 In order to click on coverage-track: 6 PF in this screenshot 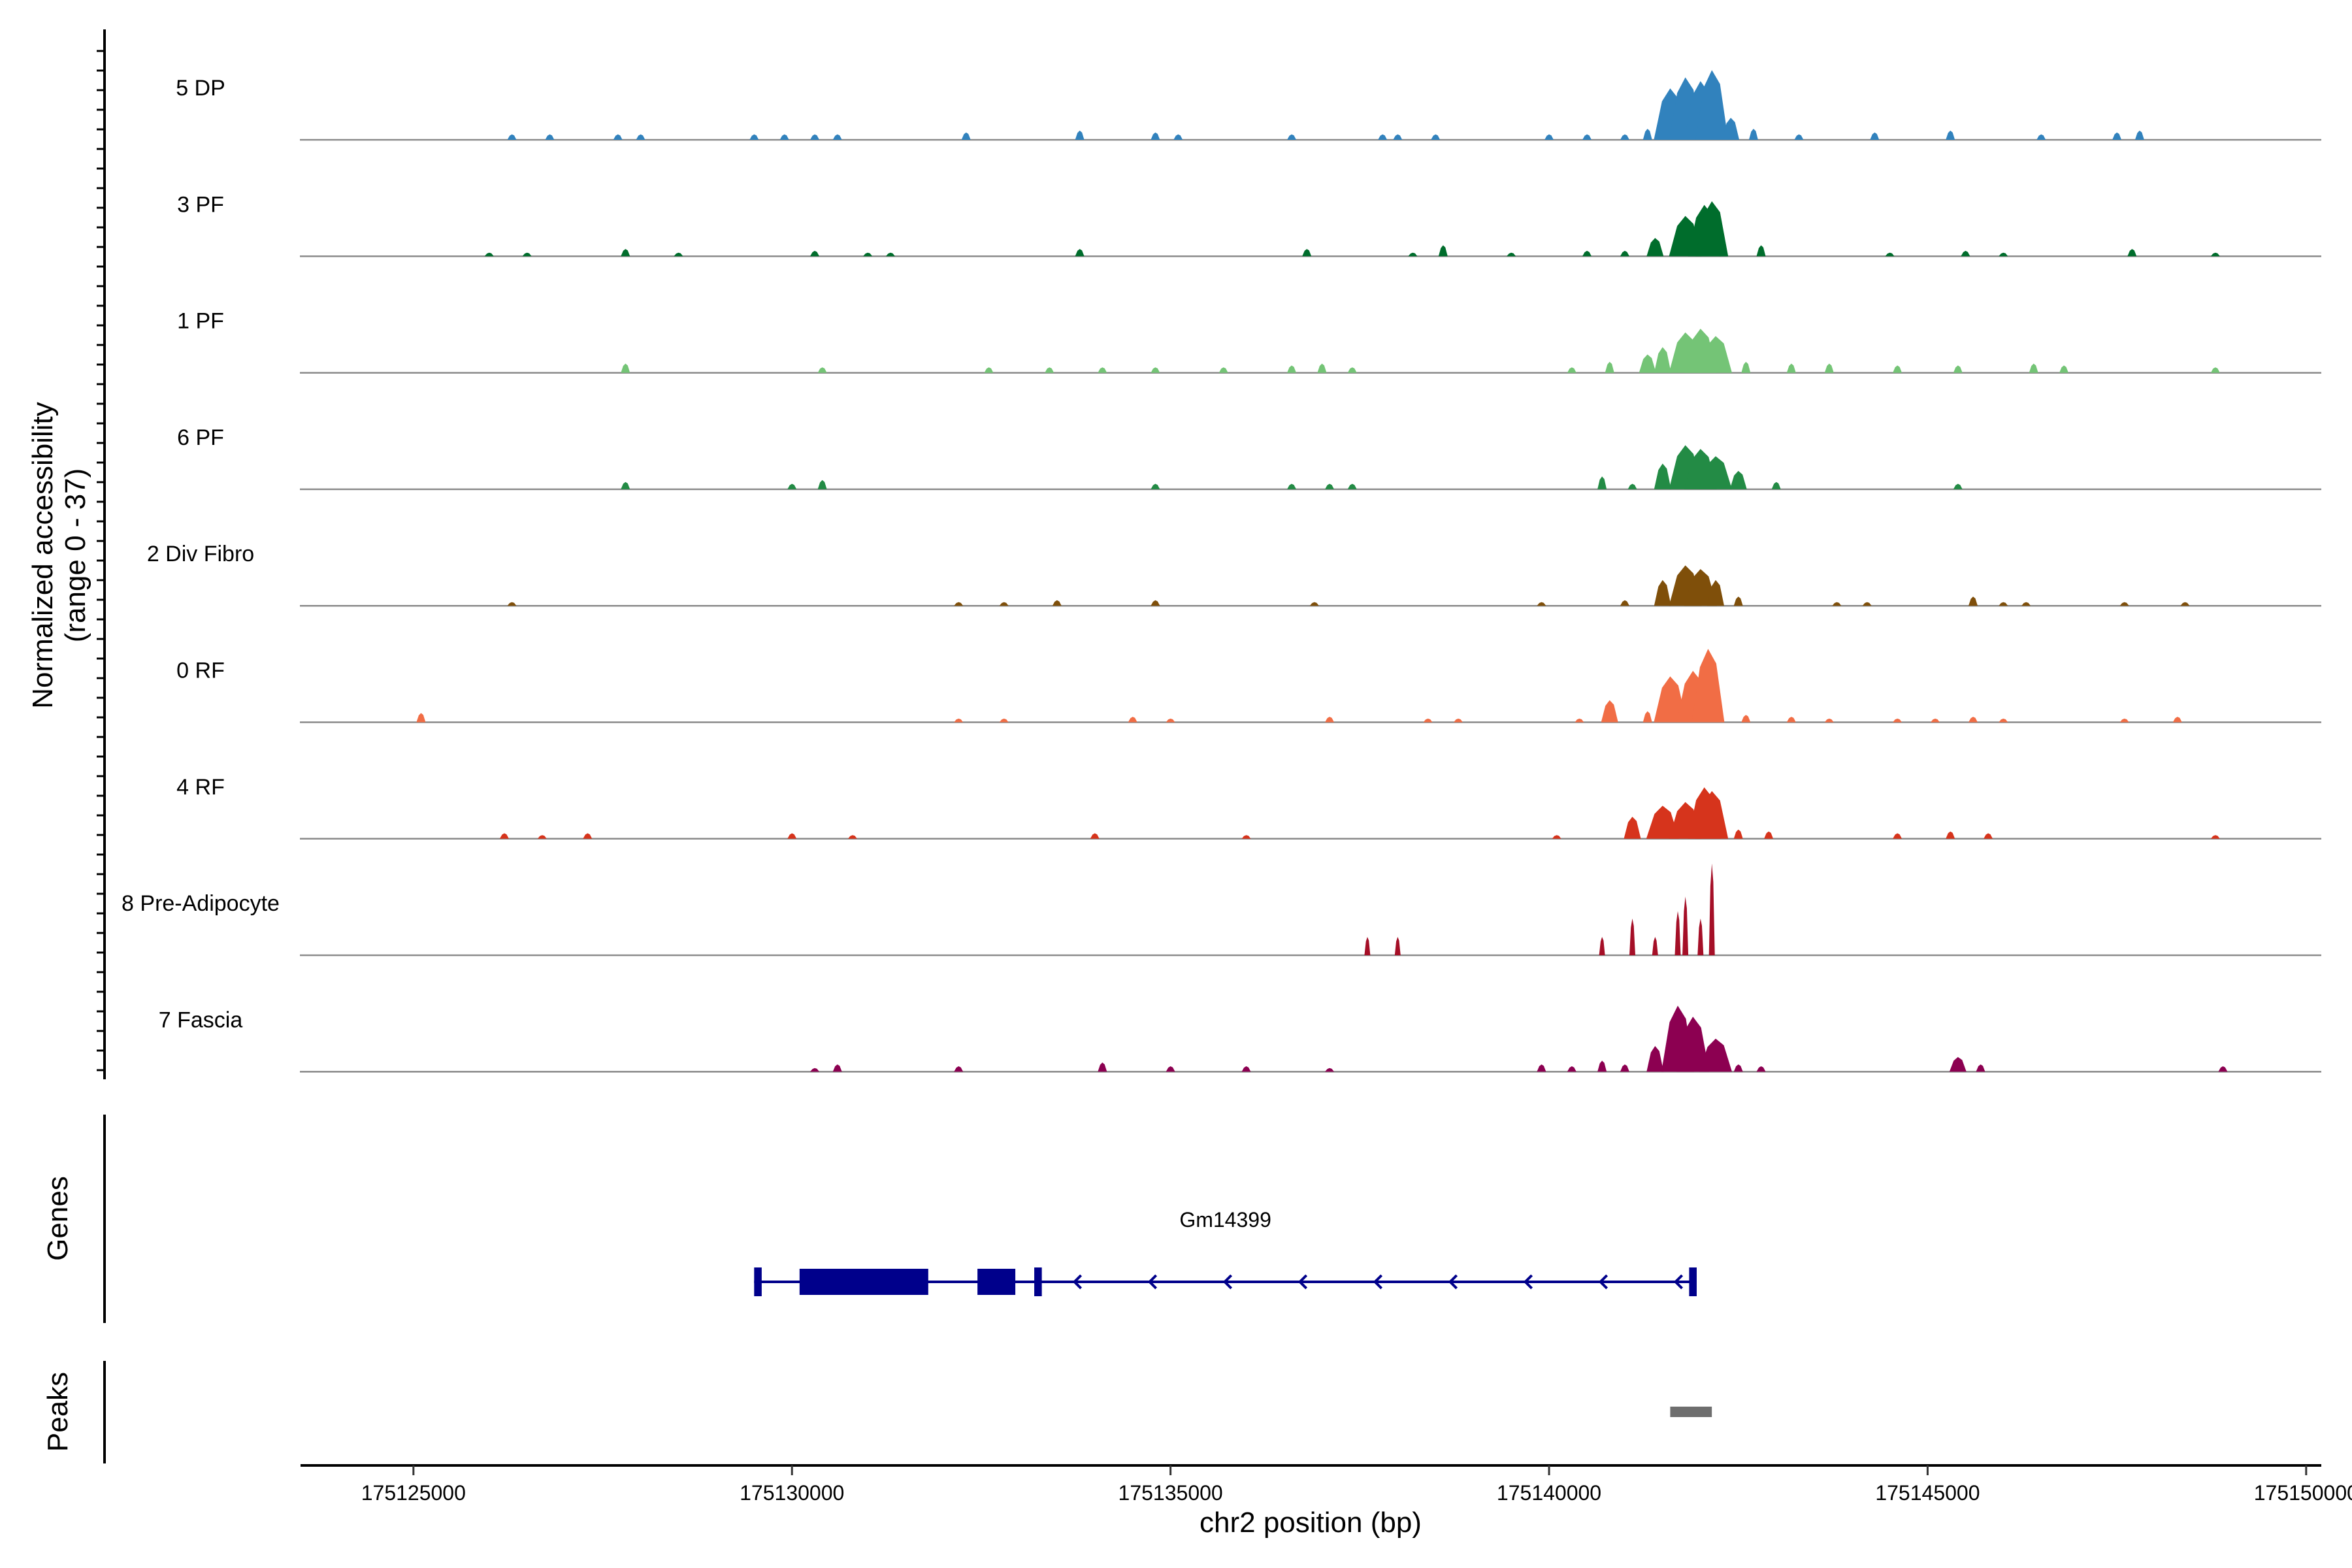, I will do `click(1249, 458)`.